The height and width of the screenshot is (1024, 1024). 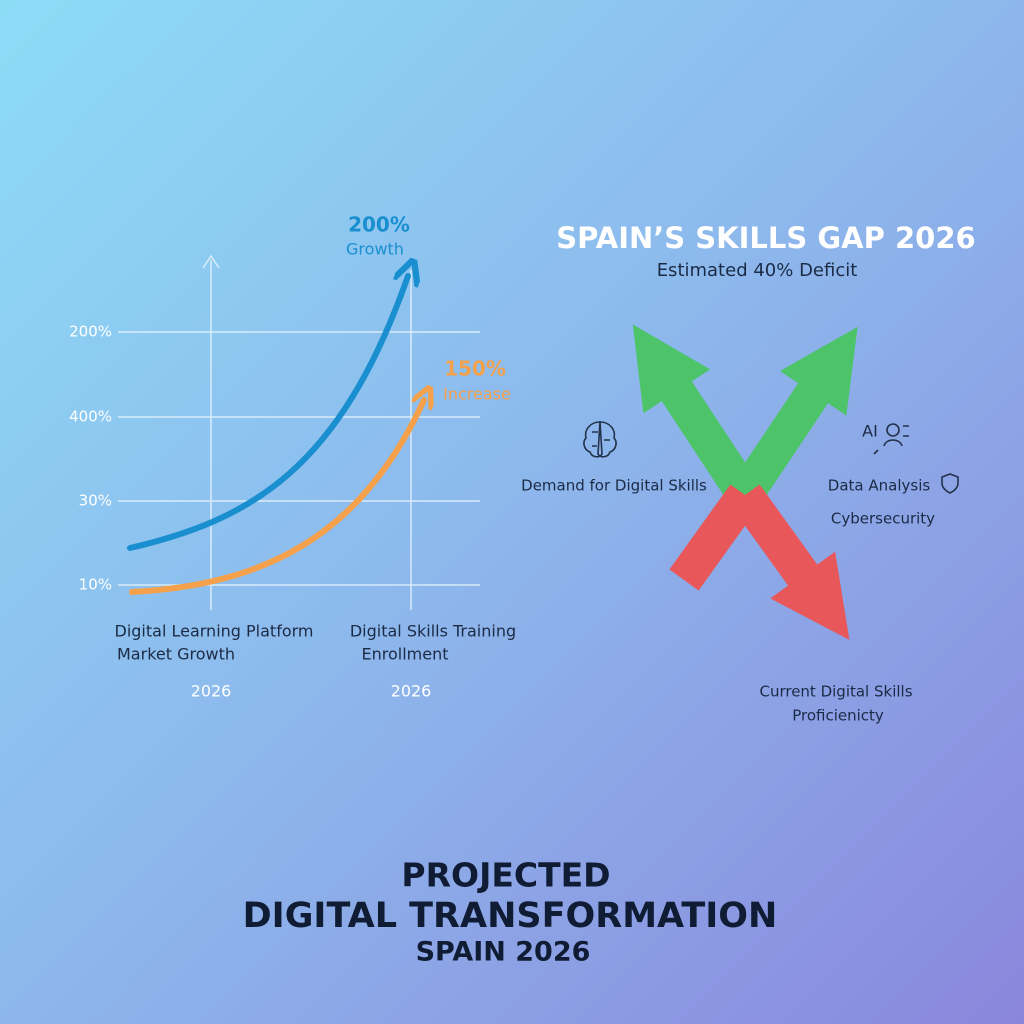 I want to click on orange-curve, so click(x=276, y=497).